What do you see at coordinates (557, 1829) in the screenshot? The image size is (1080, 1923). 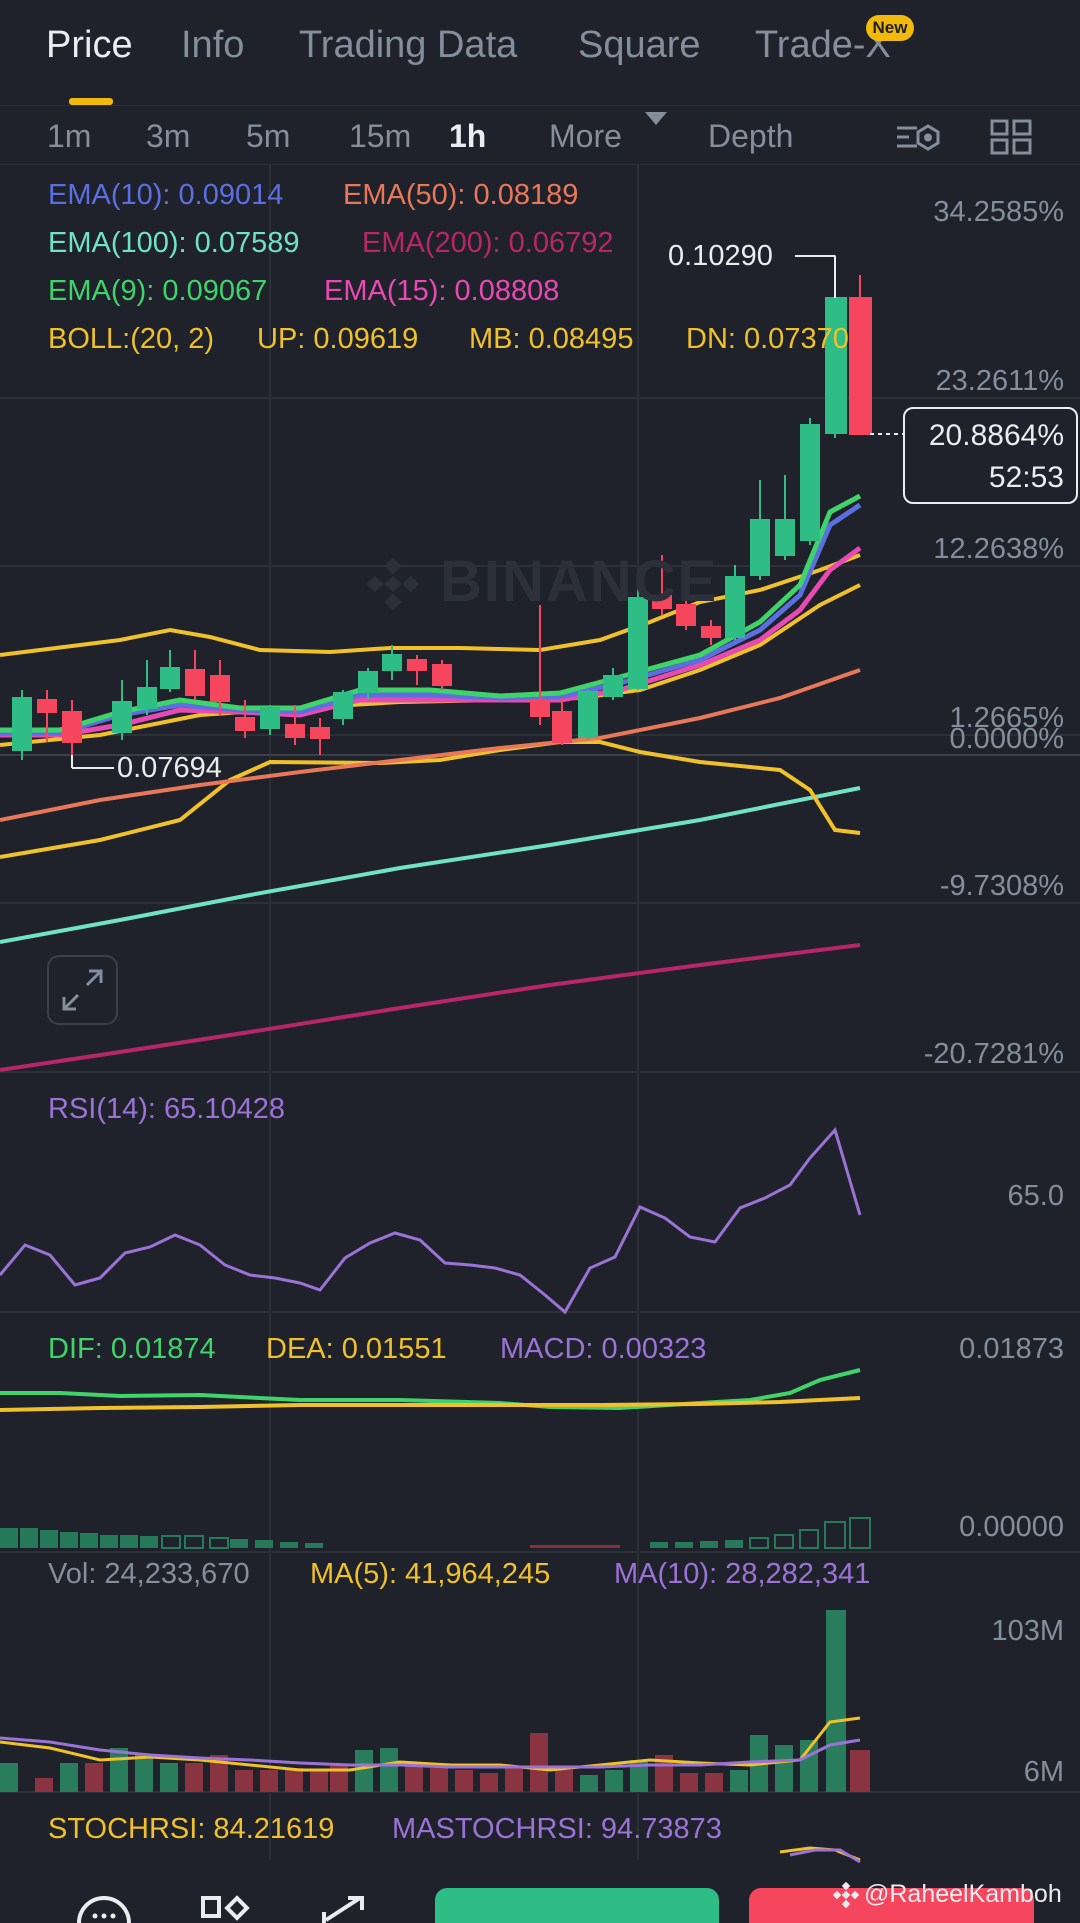 I see `mastochrsi-legend: MASTOCHRSI: 94.73873` at bounding box center [557, 1829].